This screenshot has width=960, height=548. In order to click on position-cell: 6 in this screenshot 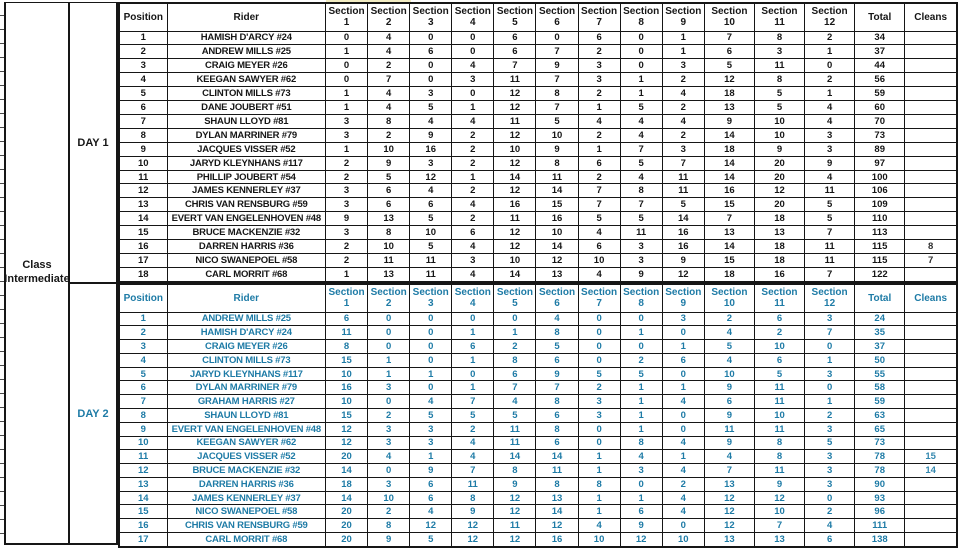, I will do `click(143, 388)`.